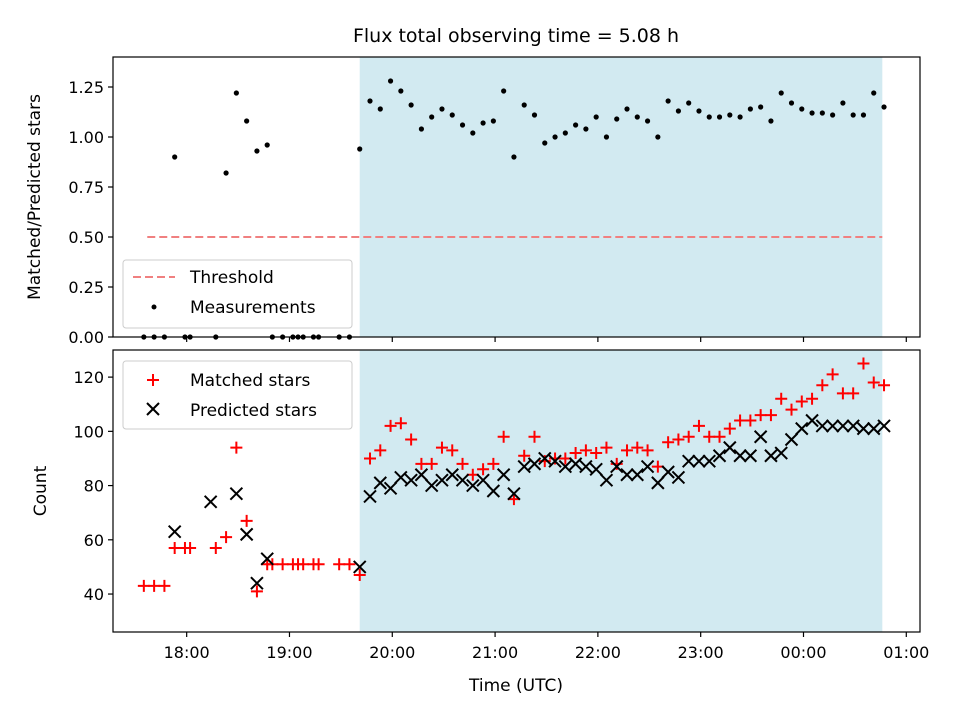  What do you see at coordinates (803, 652) in the screenshot?
I see `x-tick-label: 00:00` at bounding box center [803, 652].